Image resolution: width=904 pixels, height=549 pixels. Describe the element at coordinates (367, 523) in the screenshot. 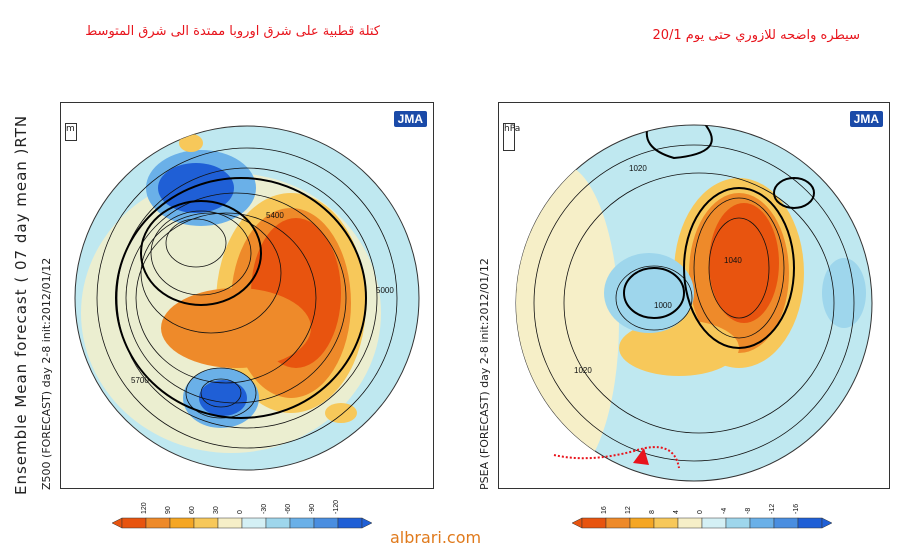

I see `left-colorbar-arrow-right` at that location.